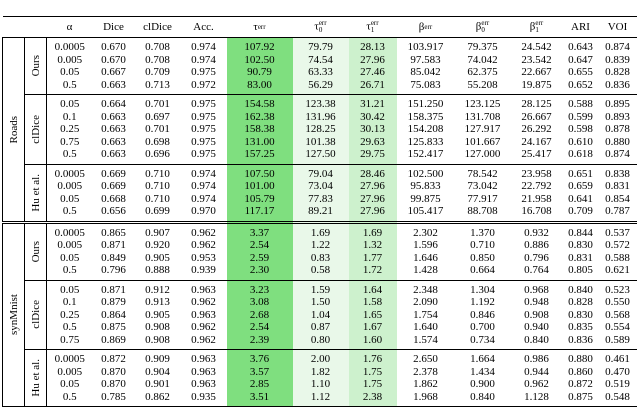 The image size is (640, 414). I want to click on column-header: ARI, so click(580, 27).